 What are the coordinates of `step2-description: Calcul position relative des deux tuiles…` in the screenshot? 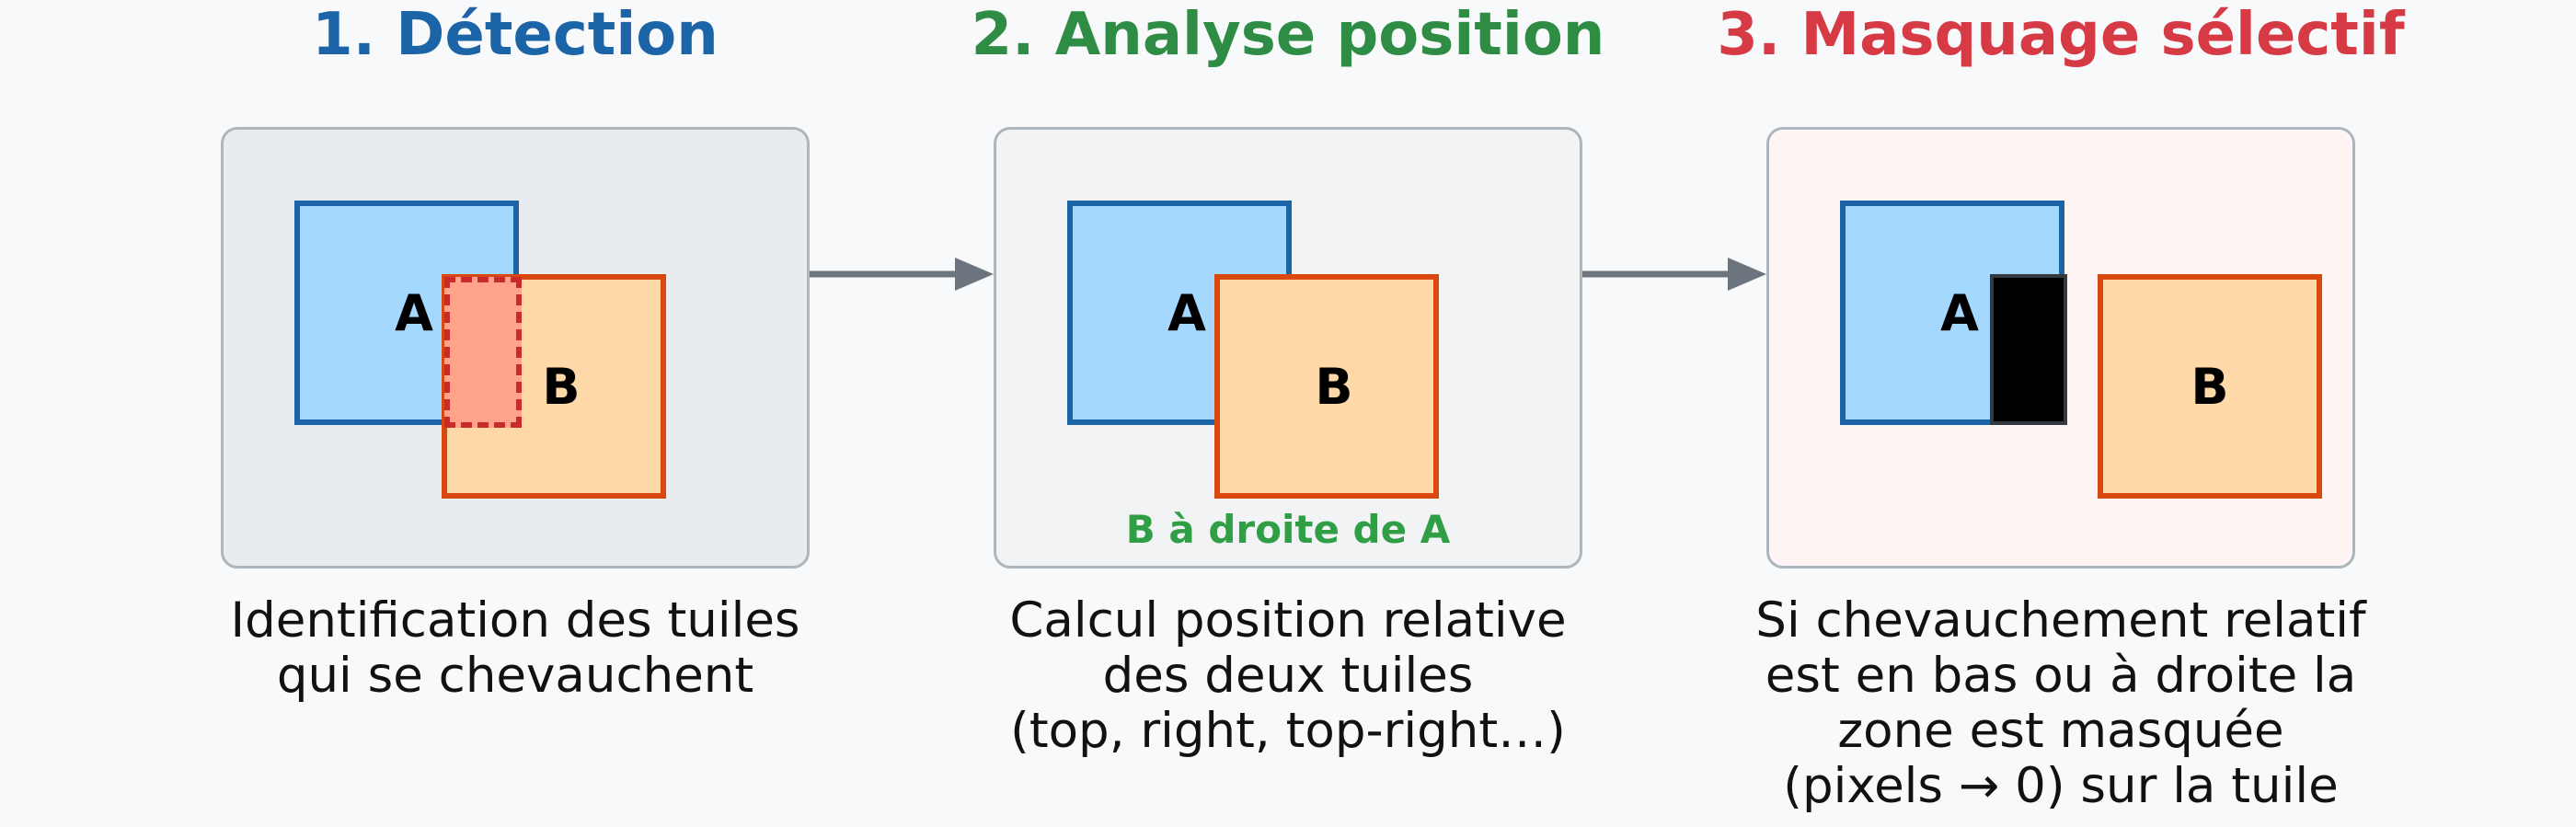 It's located at (1288, 676).